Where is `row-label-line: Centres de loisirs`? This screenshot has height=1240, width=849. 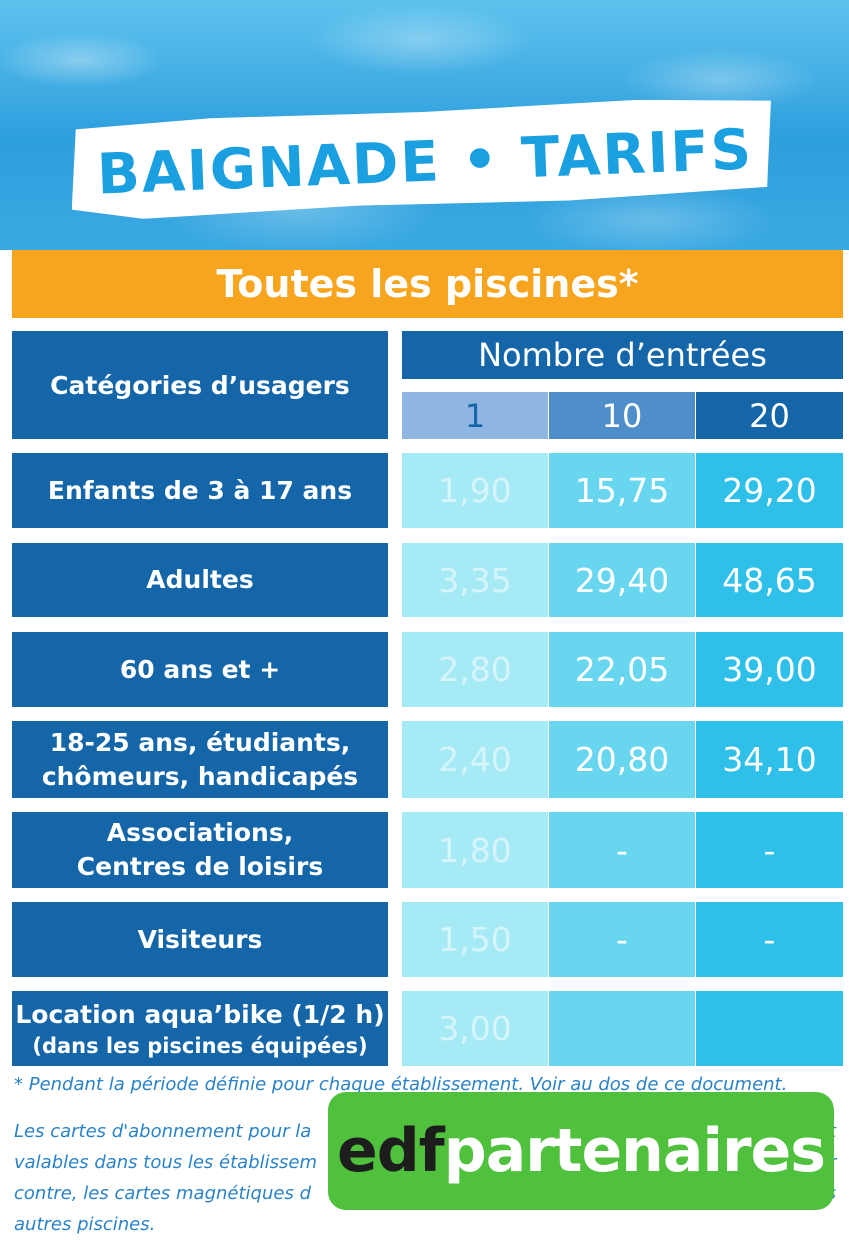 row-label-line: Centres de loisirs is located at coordinates (200, 866).